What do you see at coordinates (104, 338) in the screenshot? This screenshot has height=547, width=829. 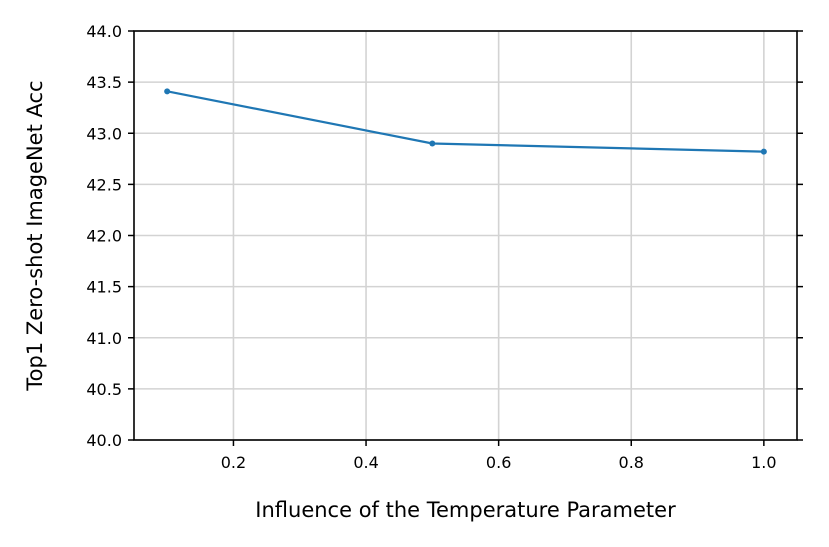 I see `y-tick-label: 41.0` at bounding box center [104, 338].